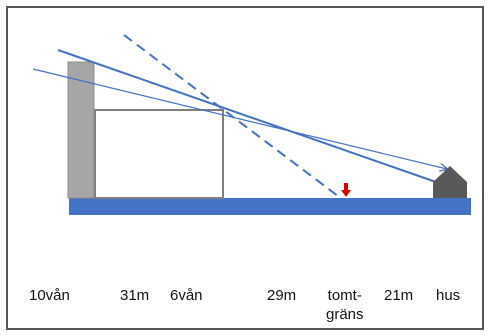 The width and height of the screenshot is (496, 335). What do you see at coordinates (282, 295) in the screenshot?
I see `label-29m: 29m` at bounding box center [282, 295].